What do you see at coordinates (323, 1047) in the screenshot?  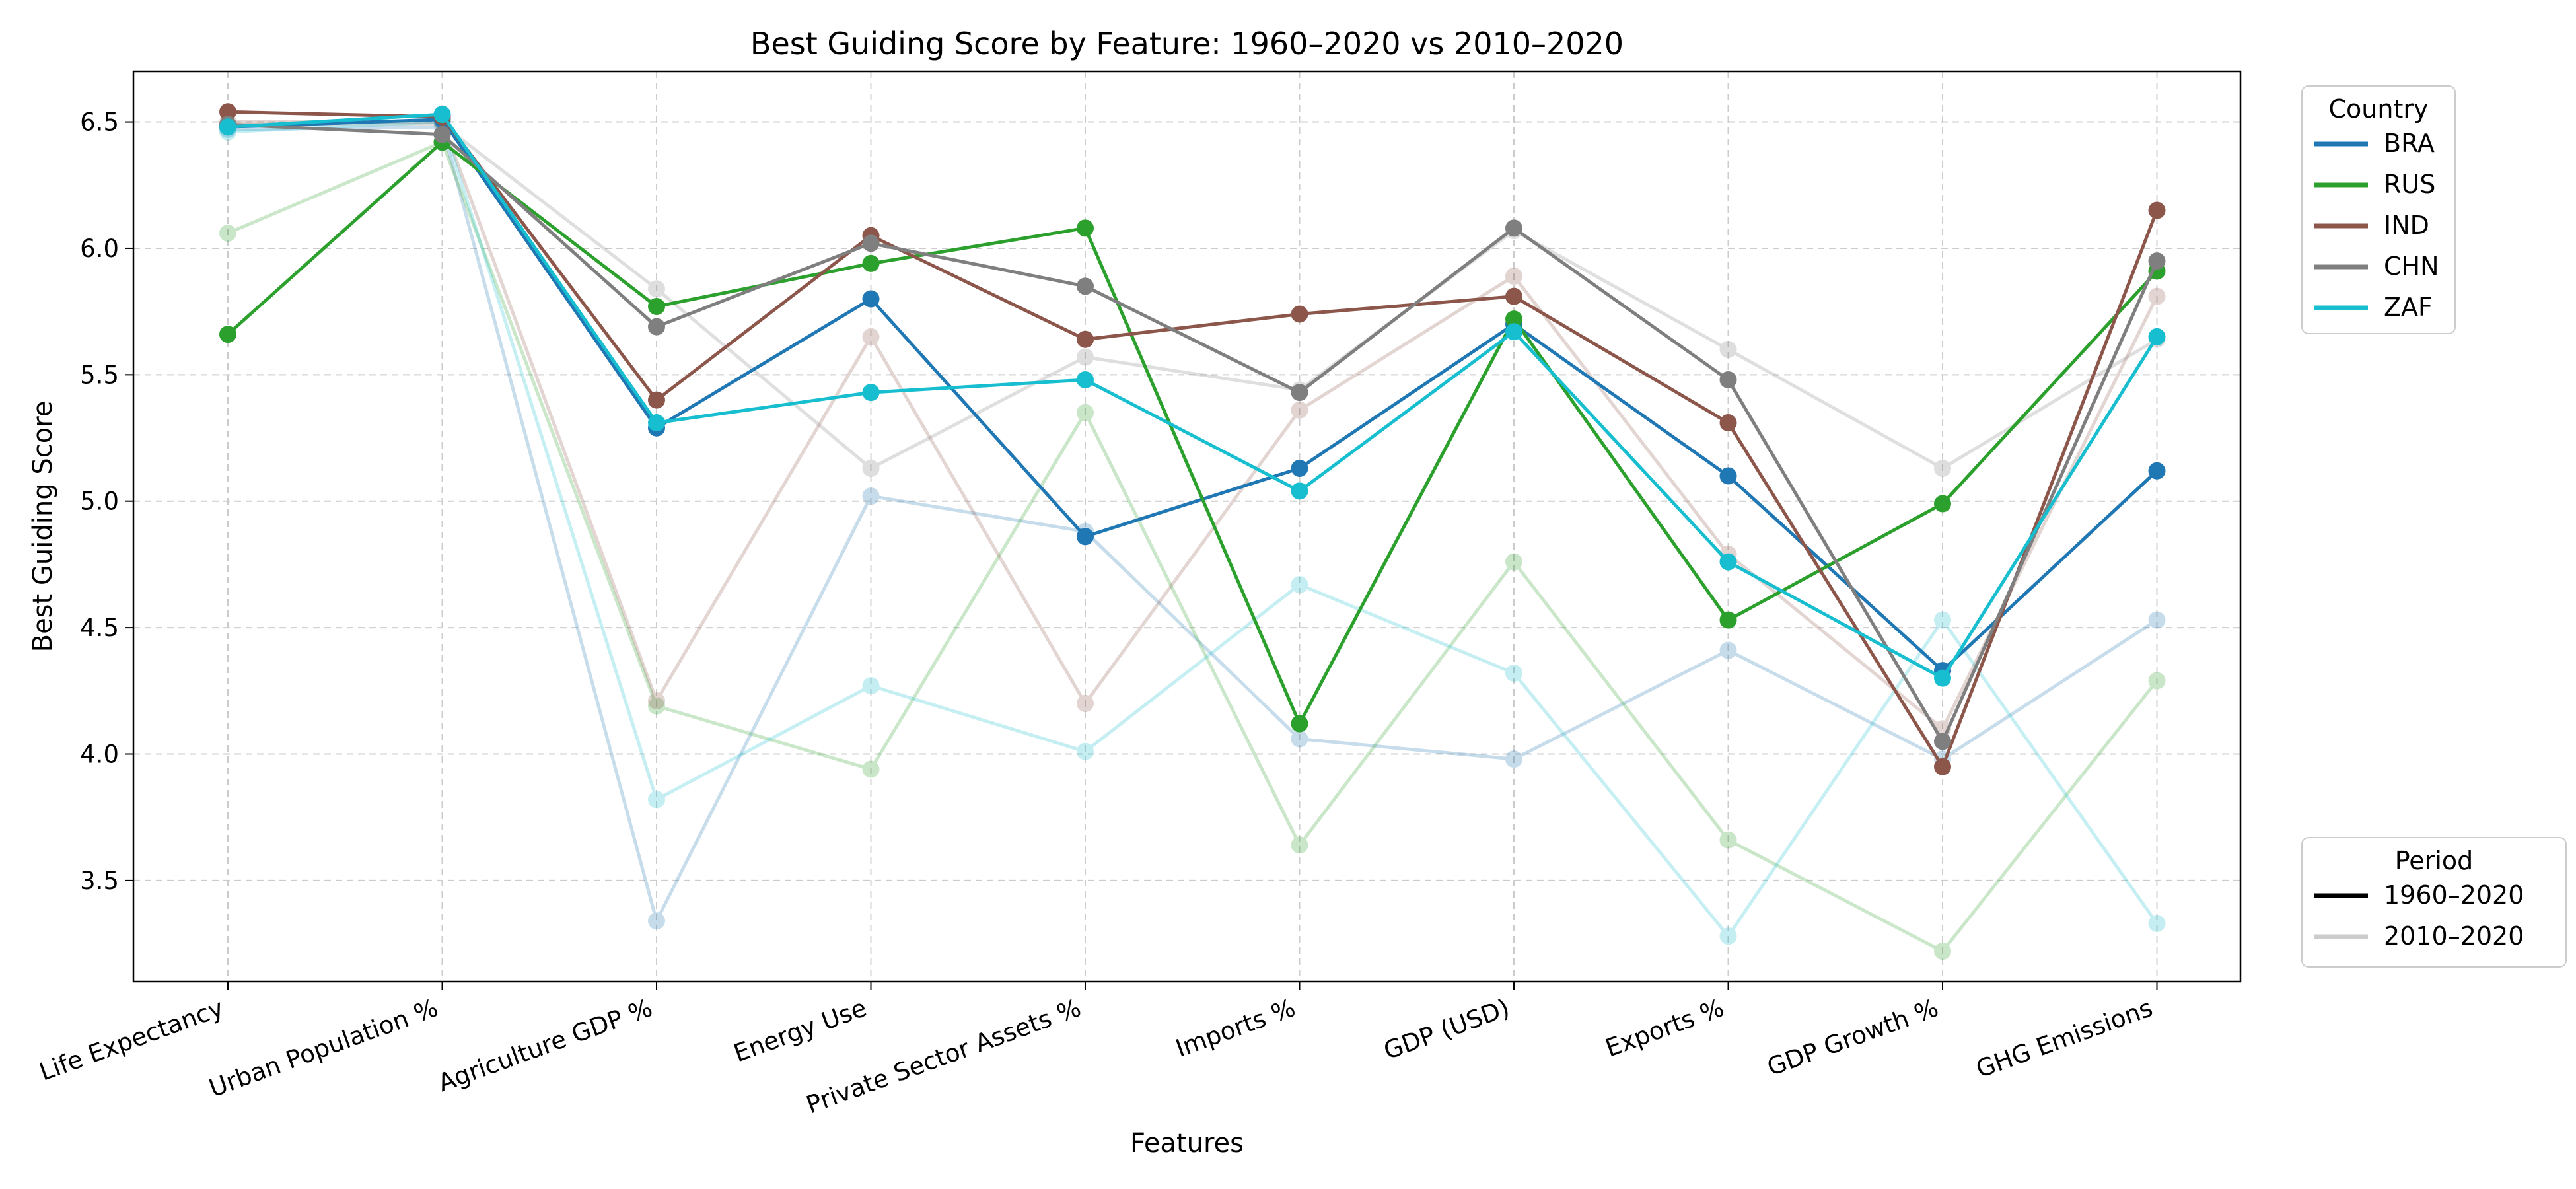 I see `x-tick-label: Urban Population %` at bounding box center [323, 1047].